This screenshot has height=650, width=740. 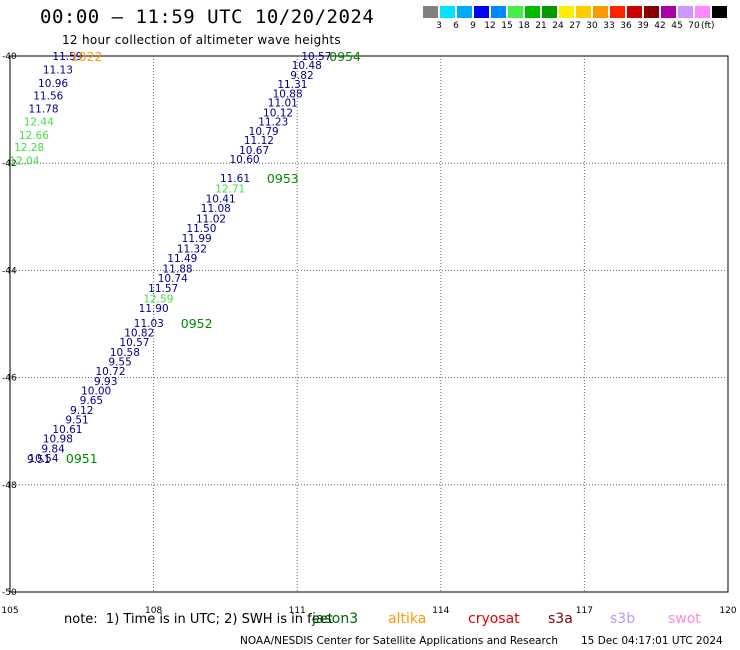 I want to click on swh-point-label: 11.01, so click(x=283, y=104).